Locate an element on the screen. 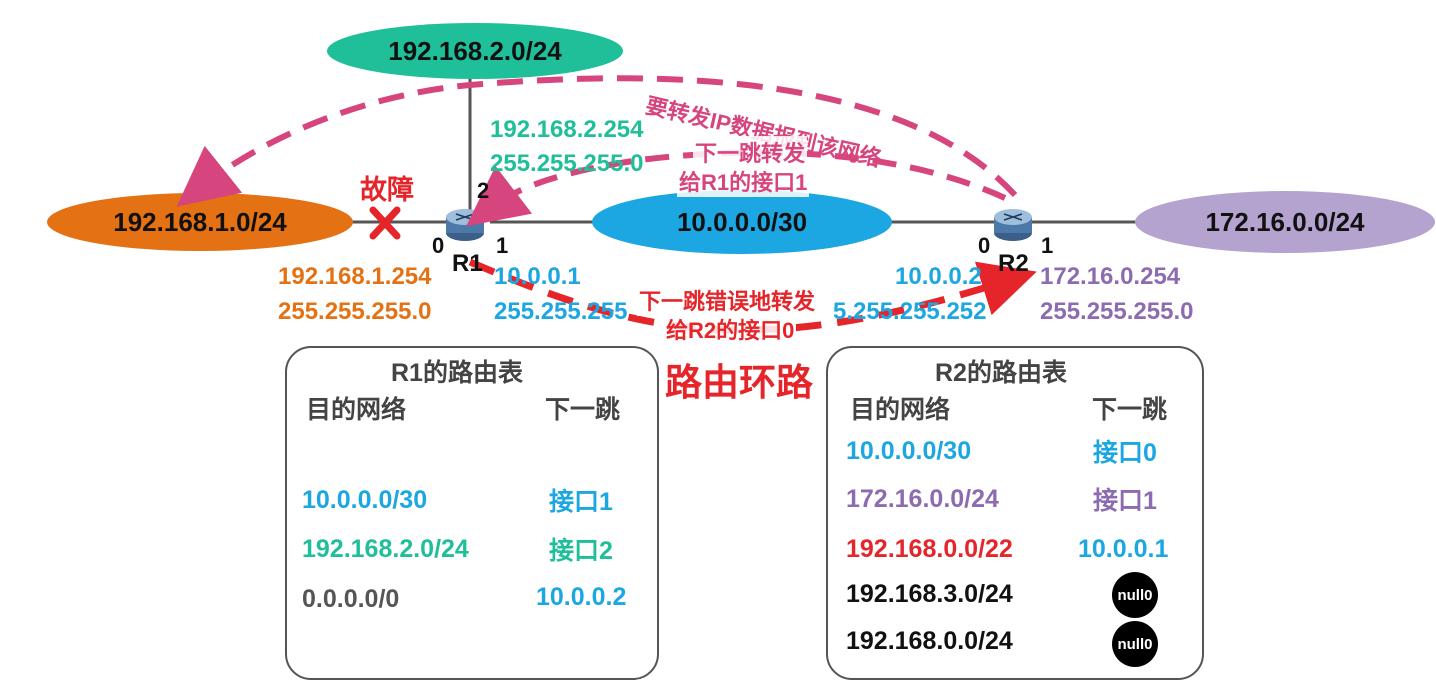 Image resolution: width=1436 pixels, height=681 pixels. wrong-hop-label-line2: 给R2的接口0 is located at coordinates (730, 329).